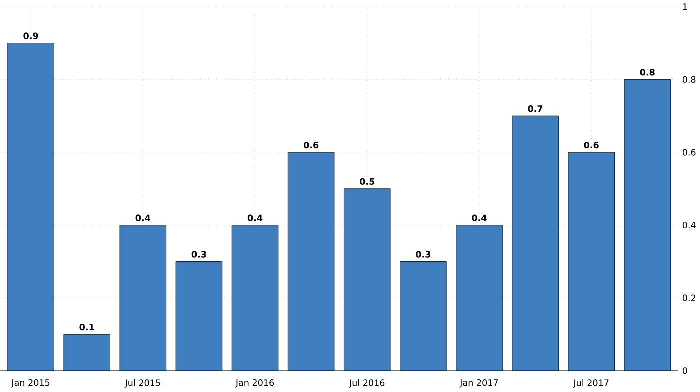 The height and width of the screenshot is (392, 700). I want to click on y-tick-label: 0.2, so click(689, 298).